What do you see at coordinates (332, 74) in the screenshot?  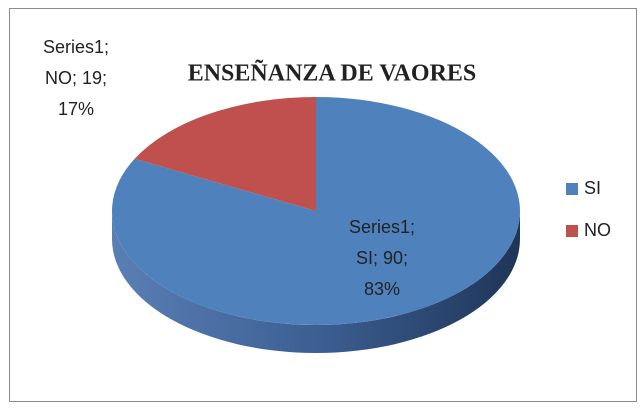 I see `chart-title: ENSEÑANZA DE VAORES` at bounding box center [332, 74].